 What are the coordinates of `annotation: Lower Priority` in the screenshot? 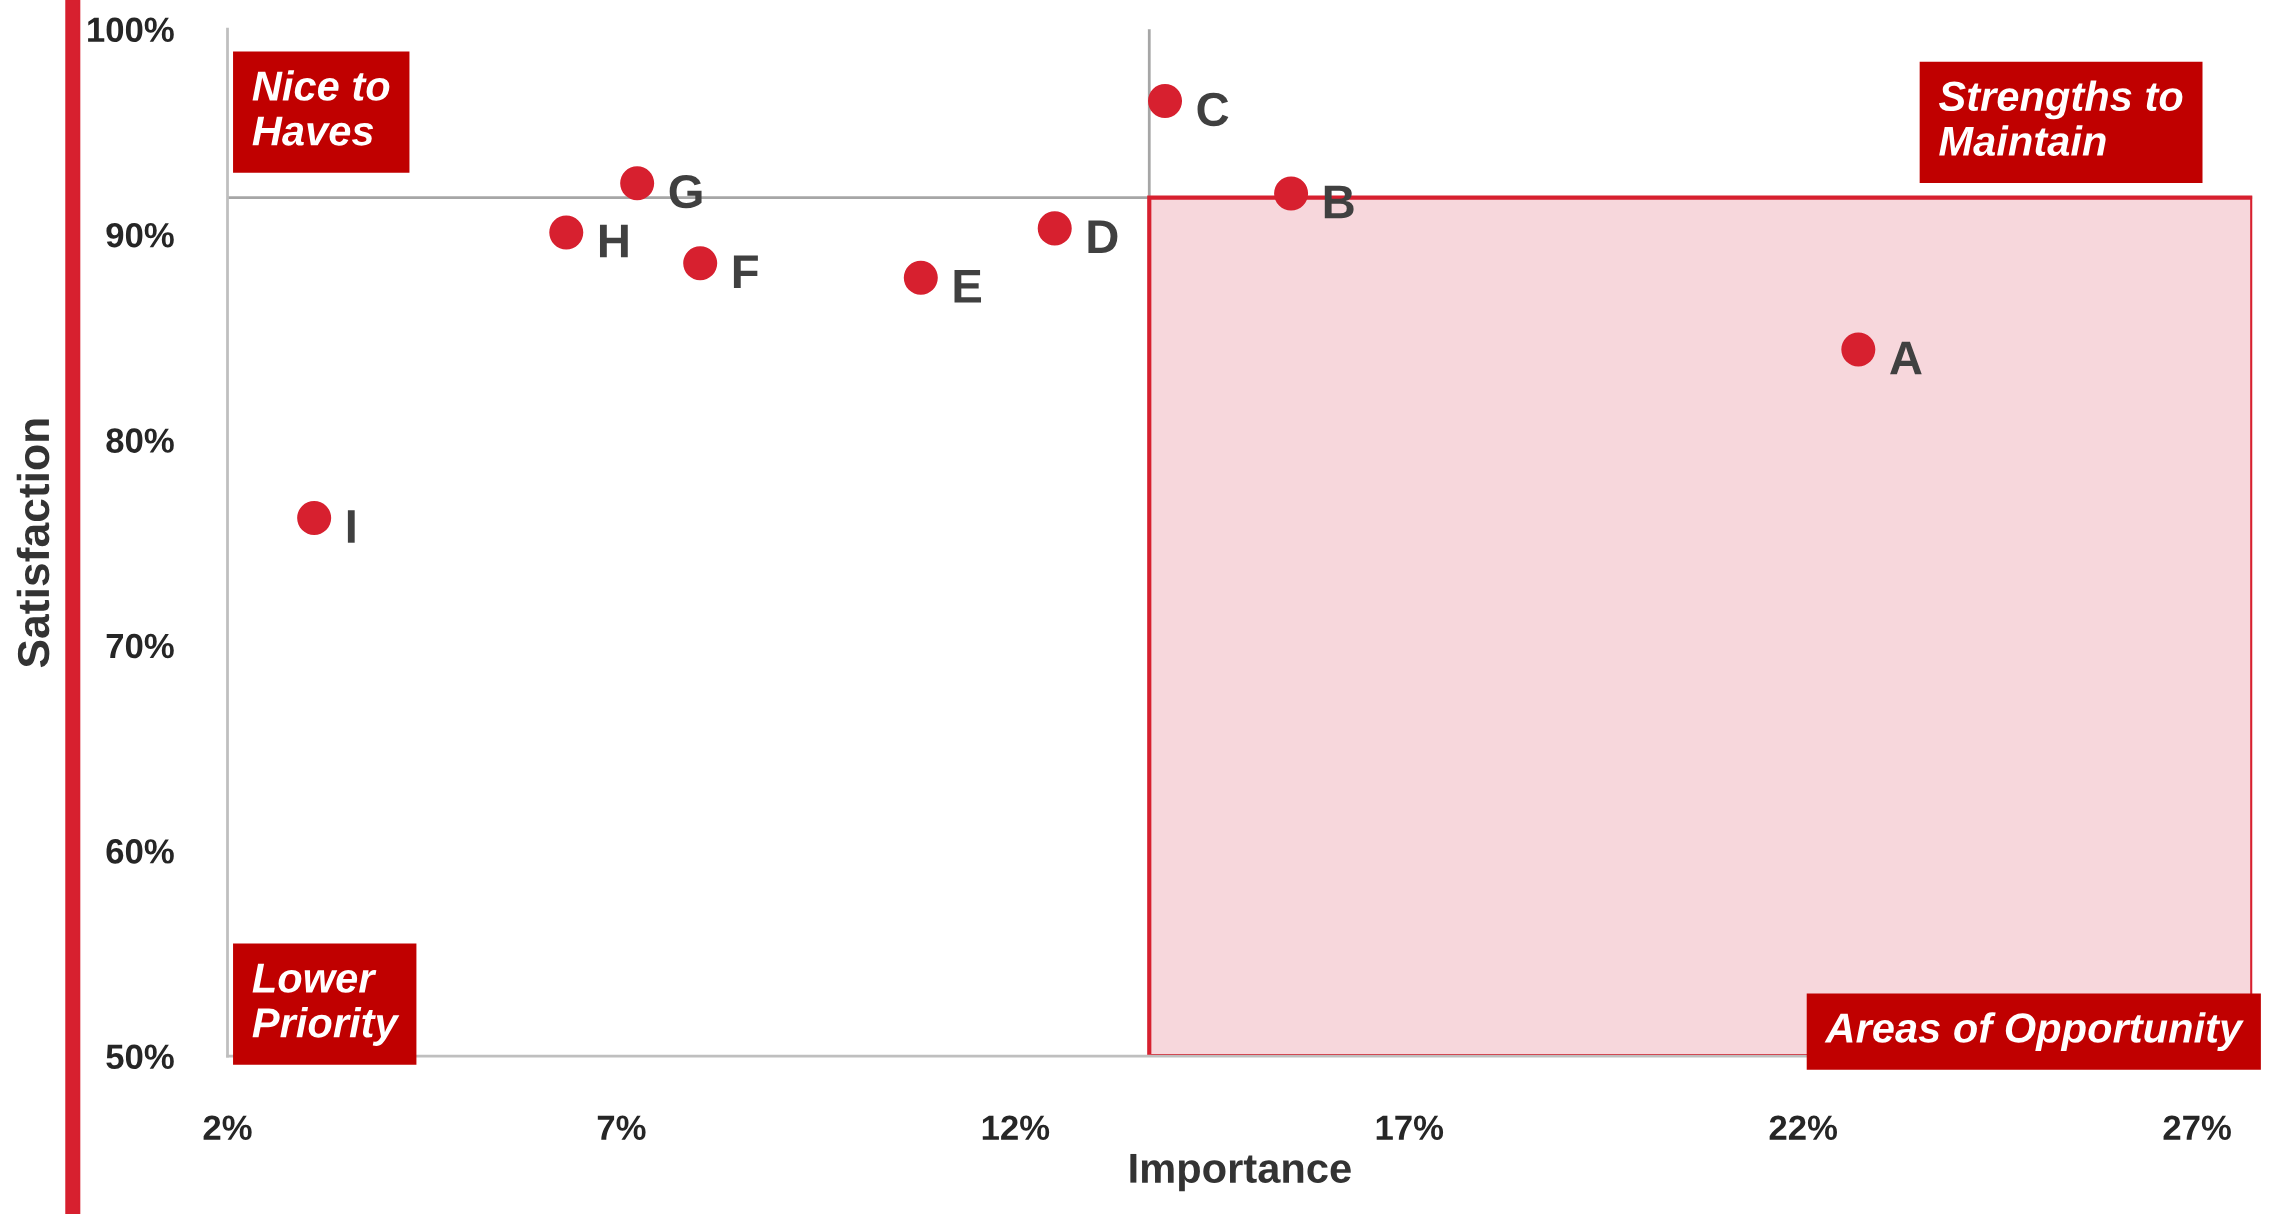 It's located at (326, 1004).